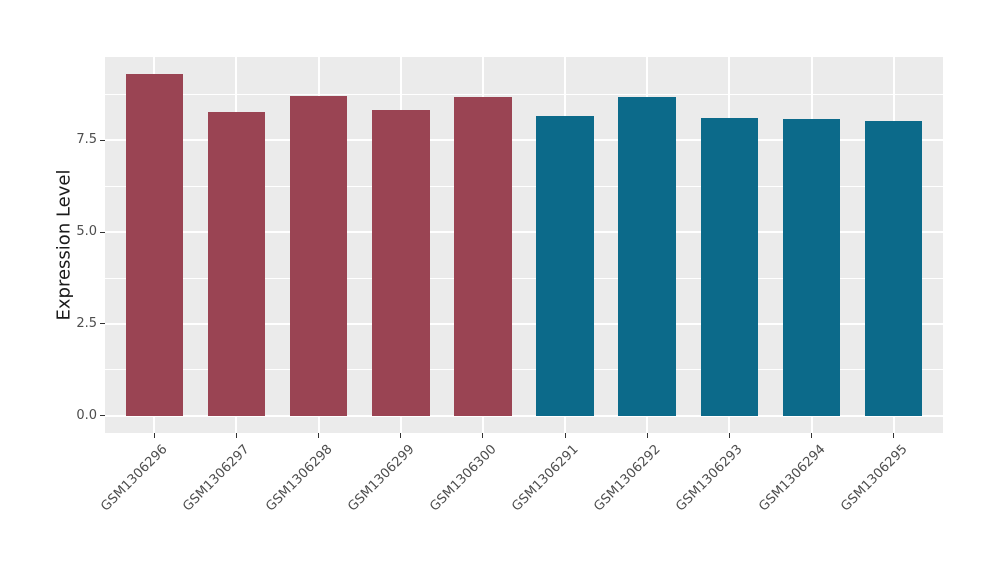 This screenshot has width=1000, height=580. Describe the element at coordinates (483, 256) in the screenshot. I see `bar-GSM1306300` at that location.